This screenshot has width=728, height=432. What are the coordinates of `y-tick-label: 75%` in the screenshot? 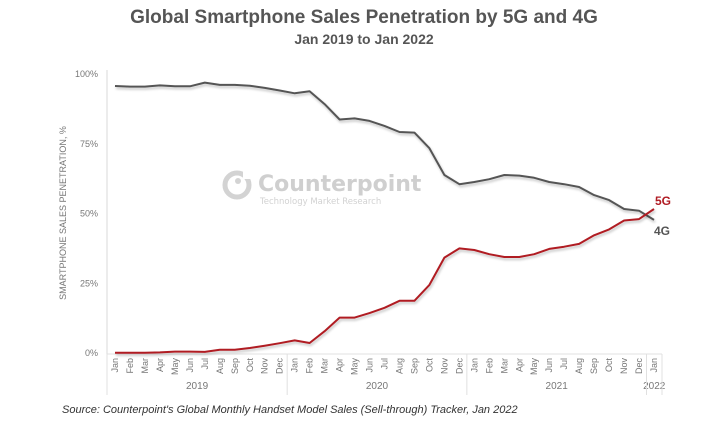 It's located at (89, 144).